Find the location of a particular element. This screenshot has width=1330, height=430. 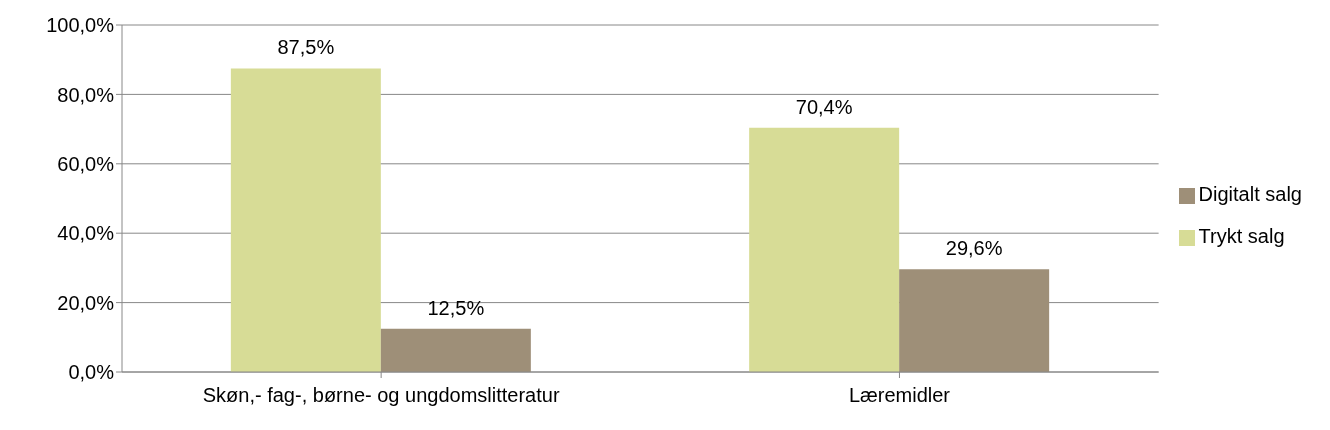

data-label: 87,5% is located at coordinates (306, 47).